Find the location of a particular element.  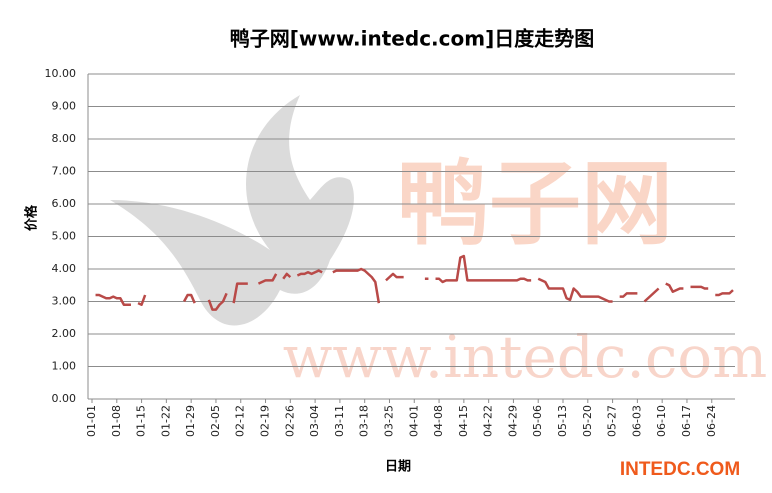

chart-title: 鸭子网[www.intedc.com]日度走势图 is located at coordinates (412, 39).